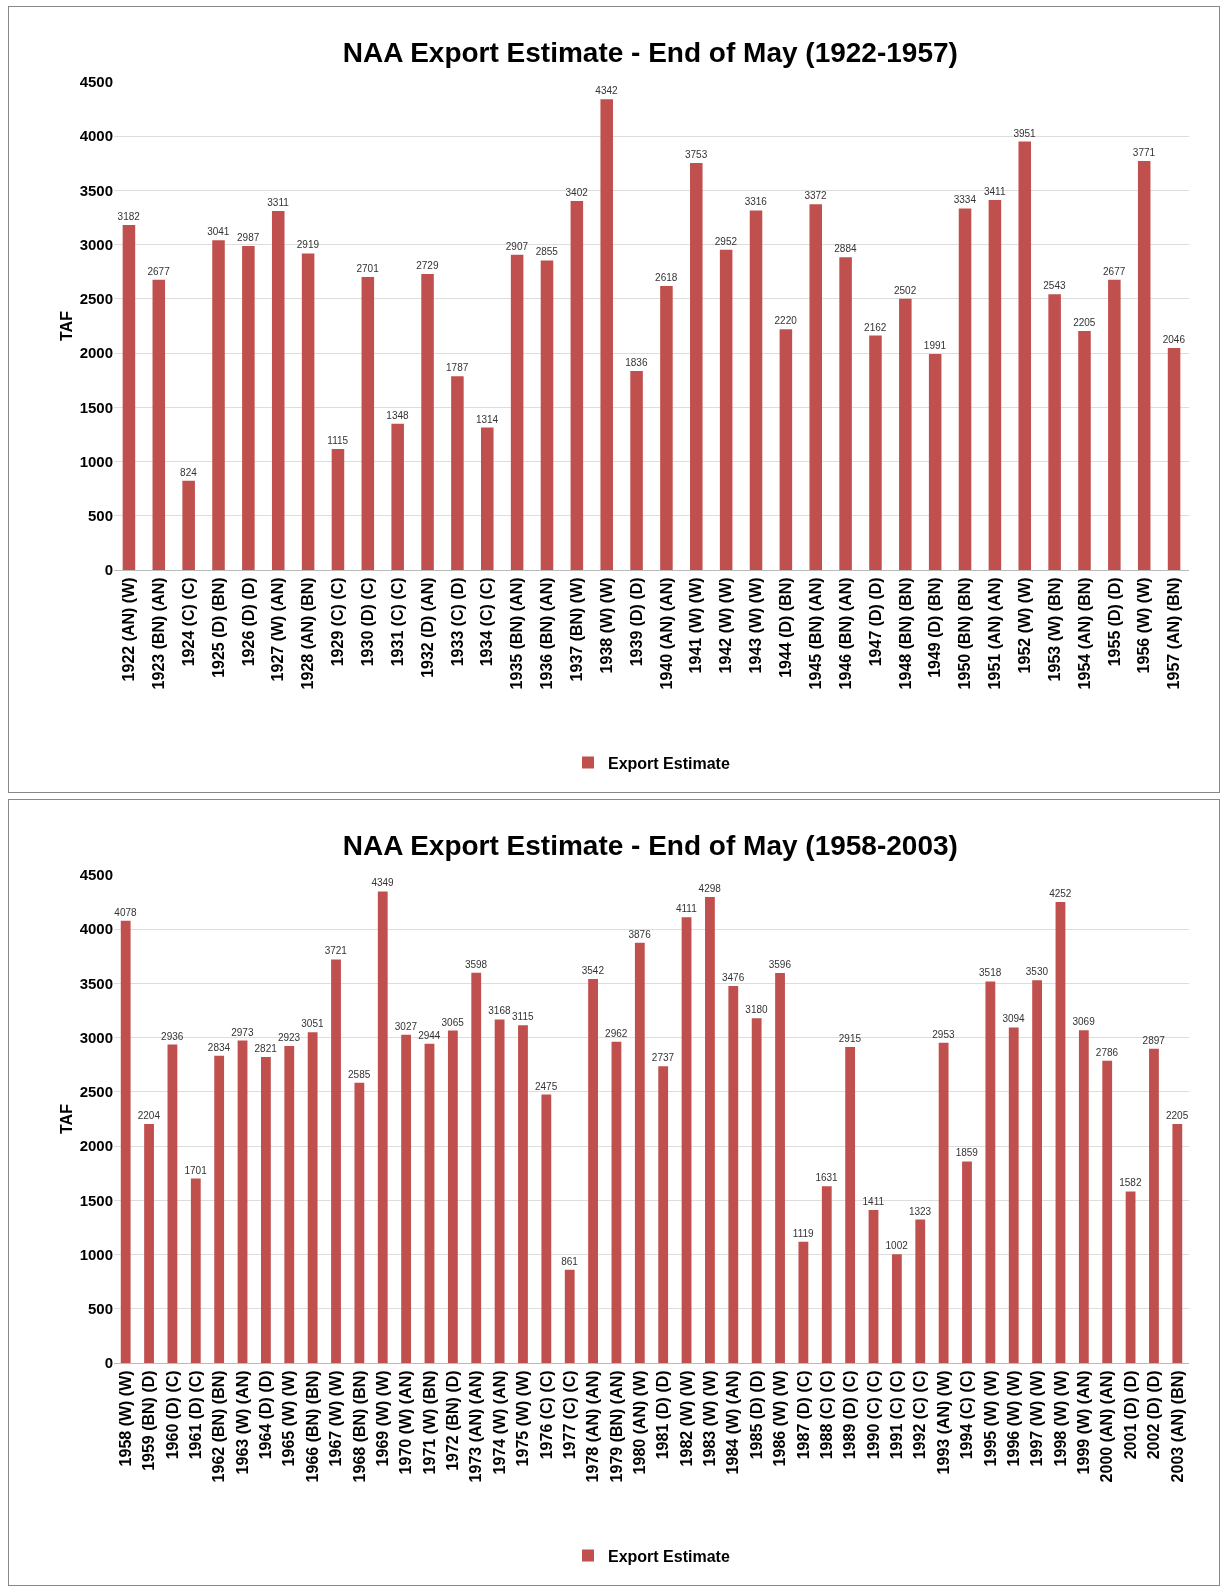 Image resolution: width=1228 pixels, height=1595 pixels. What do you see at coordinates (897, 1415) in the screenshot?
I see `x-tick-label: 1991 (C) (C)` at bounding box center [897, 1415].